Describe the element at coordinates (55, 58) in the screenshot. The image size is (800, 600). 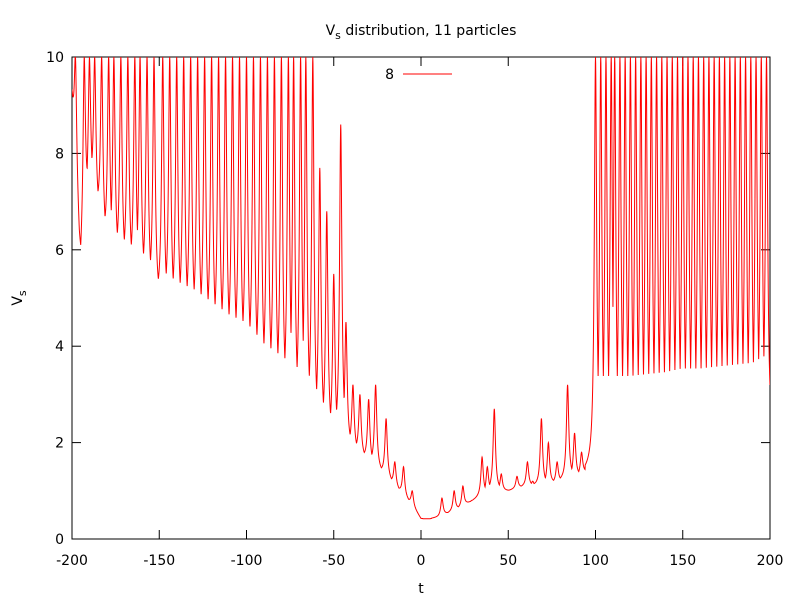
I see `y-tick-label: 10` at that location.